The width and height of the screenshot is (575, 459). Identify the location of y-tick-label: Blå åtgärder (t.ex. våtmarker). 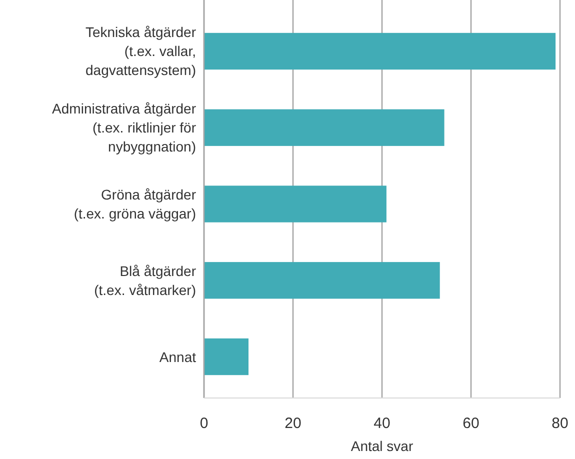
(145, 280).